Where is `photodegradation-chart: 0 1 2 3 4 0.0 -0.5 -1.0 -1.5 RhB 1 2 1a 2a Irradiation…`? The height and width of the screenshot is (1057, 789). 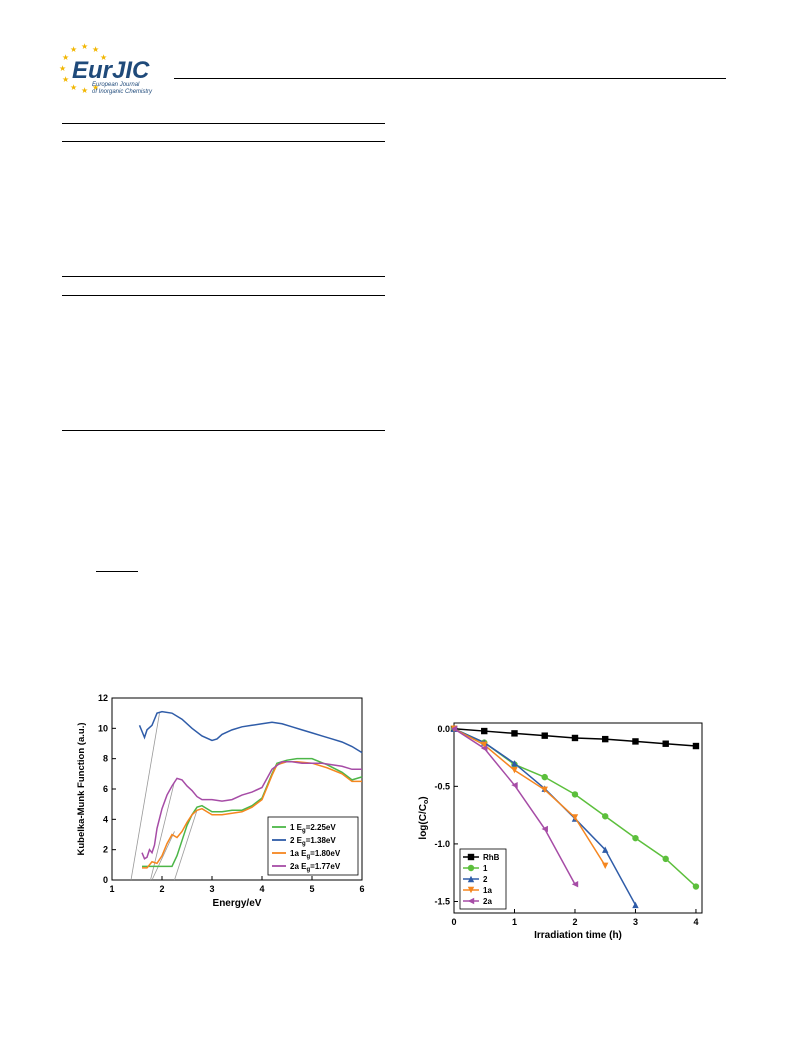 photodegradation-chart: 0 1 2 3 4 0.0 -0.5 -1.0 -1.5 RhB 1 2 1a 2a Irradiation… is located at coordinates (560, 831).